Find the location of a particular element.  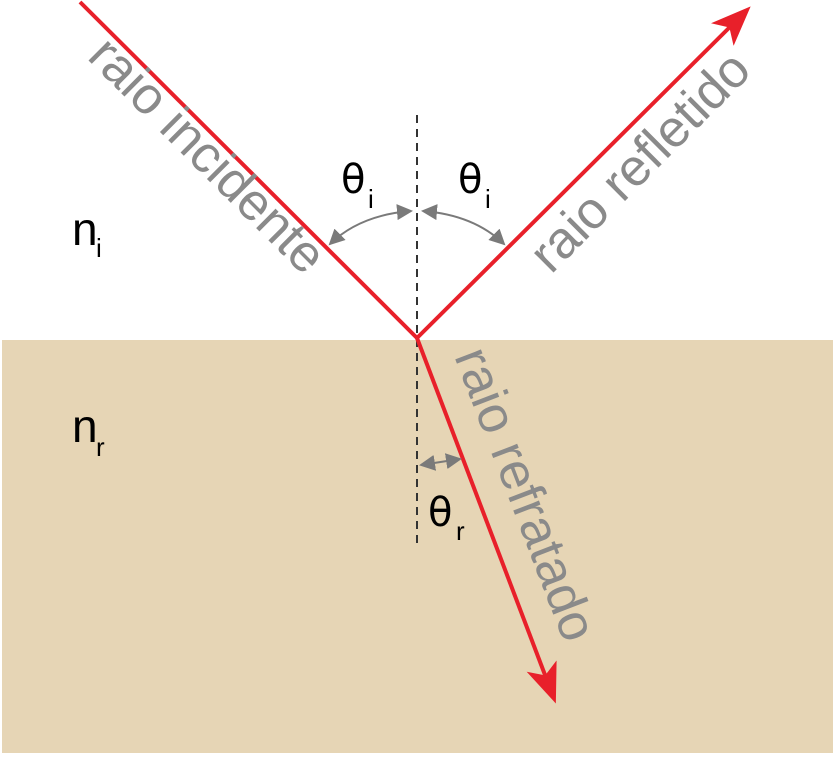

reflection-angle-arc is located at coordinates (463, 225).